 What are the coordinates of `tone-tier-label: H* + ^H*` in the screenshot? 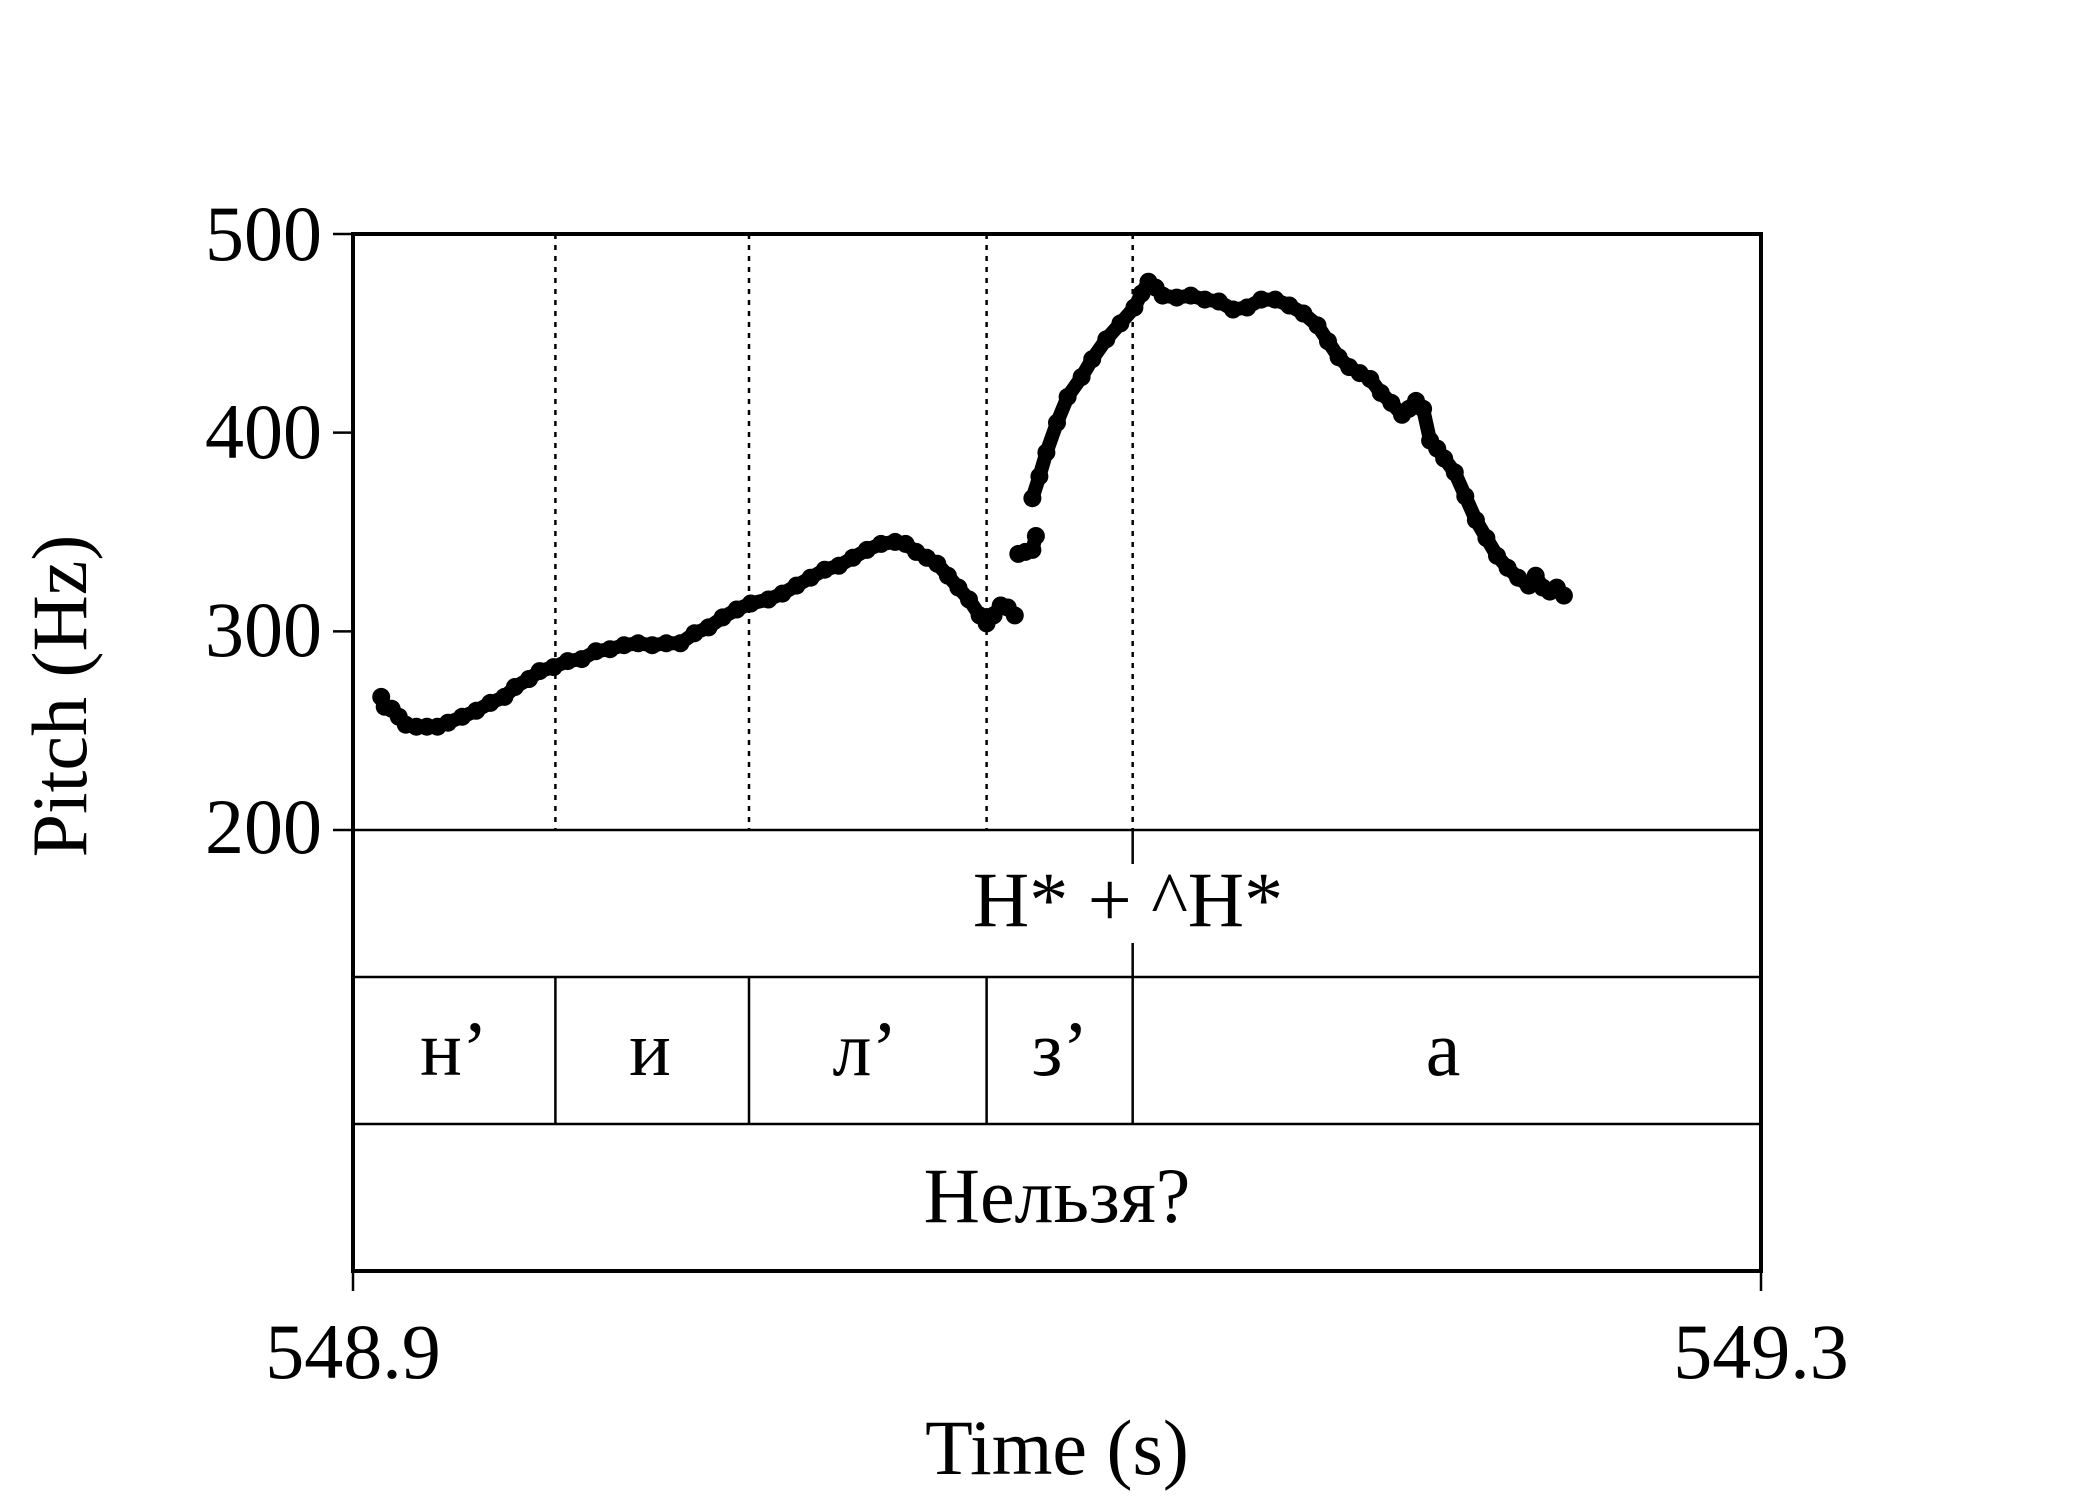 It's located at (1128, 899).